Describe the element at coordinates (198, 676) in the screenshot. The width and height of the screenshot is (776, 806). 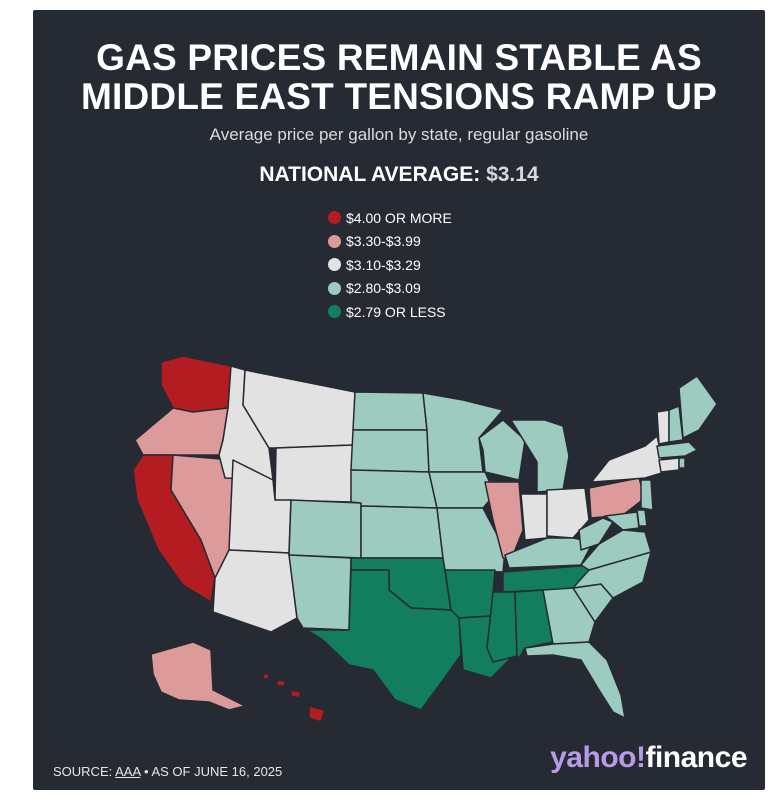
I see `state-ak` at that location.